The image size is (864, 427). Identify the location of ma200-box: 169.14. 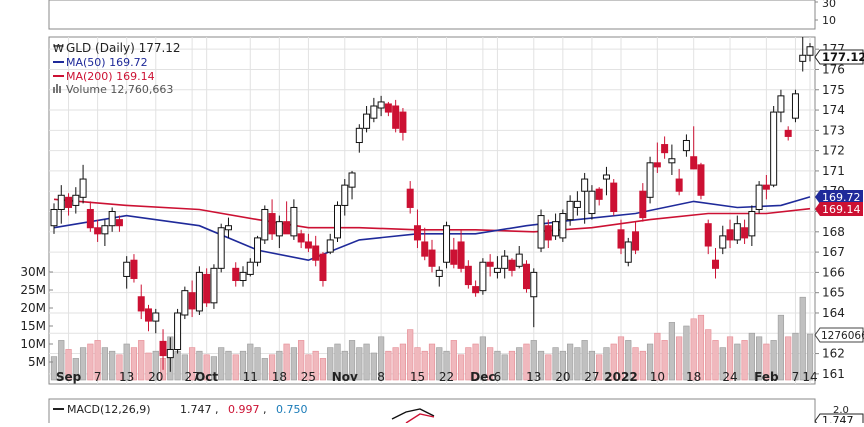
(839, 209).